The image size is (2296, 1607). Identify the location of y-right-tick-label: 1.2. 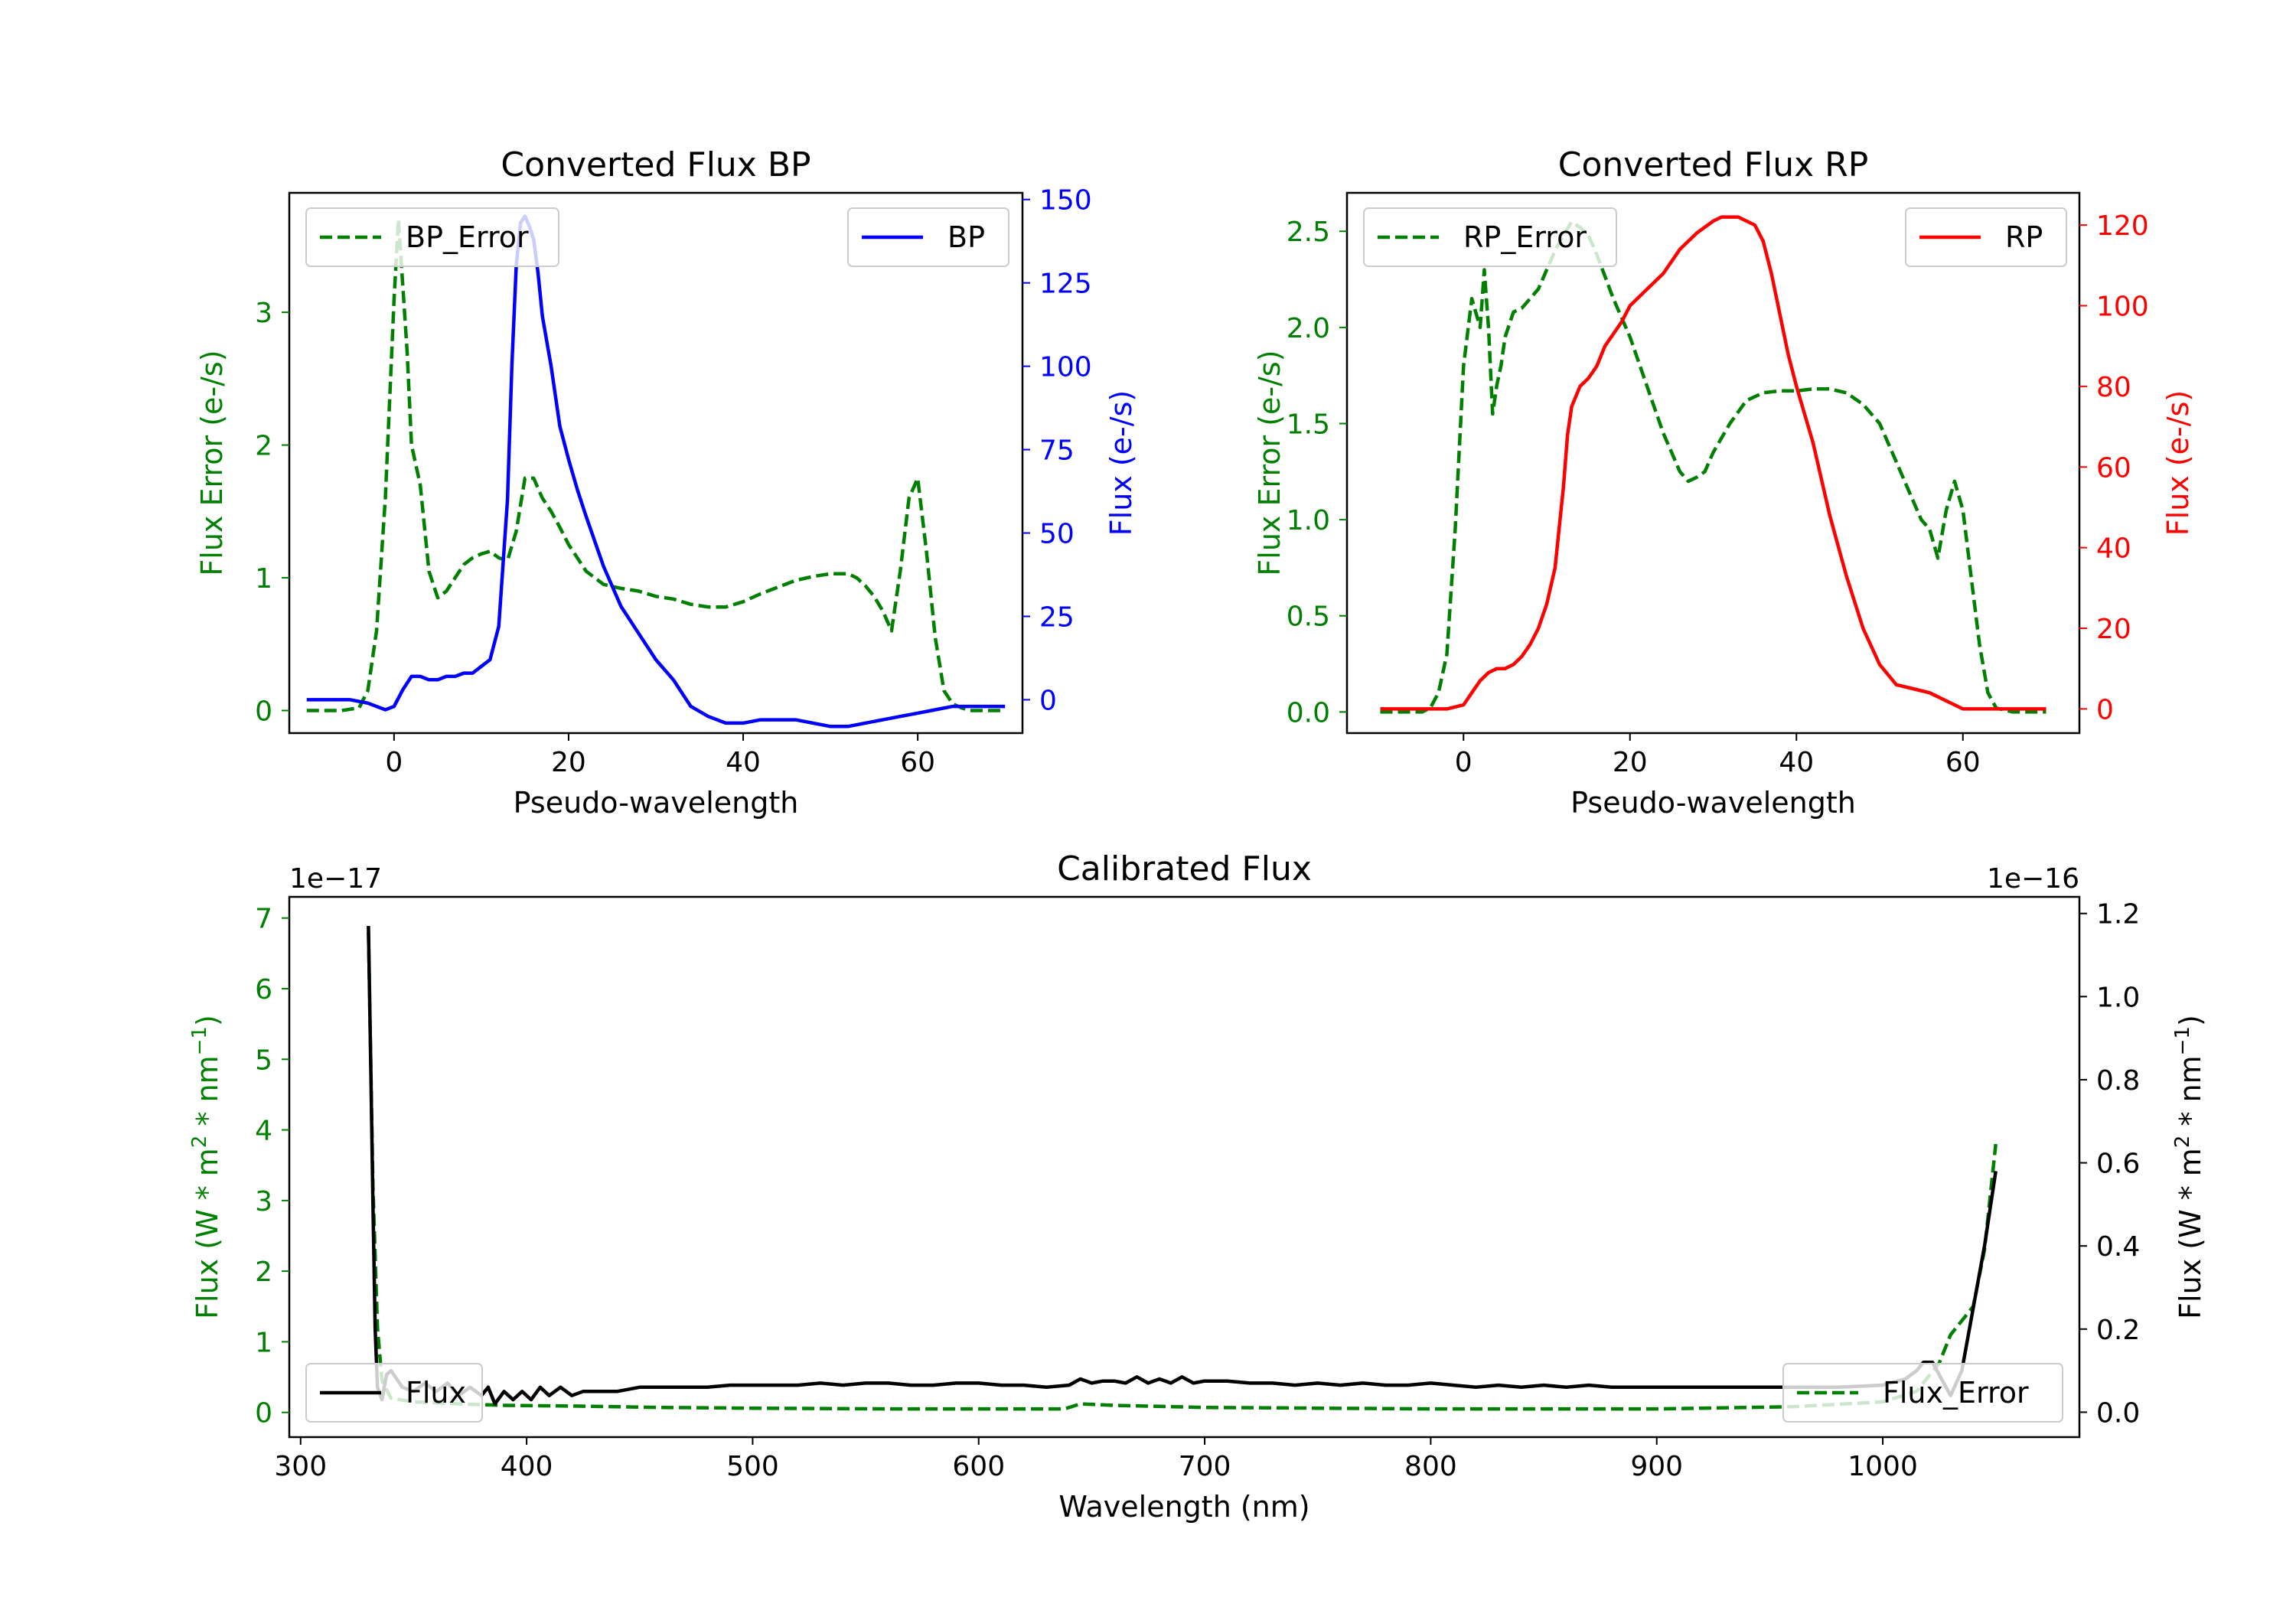
(2118, 915).